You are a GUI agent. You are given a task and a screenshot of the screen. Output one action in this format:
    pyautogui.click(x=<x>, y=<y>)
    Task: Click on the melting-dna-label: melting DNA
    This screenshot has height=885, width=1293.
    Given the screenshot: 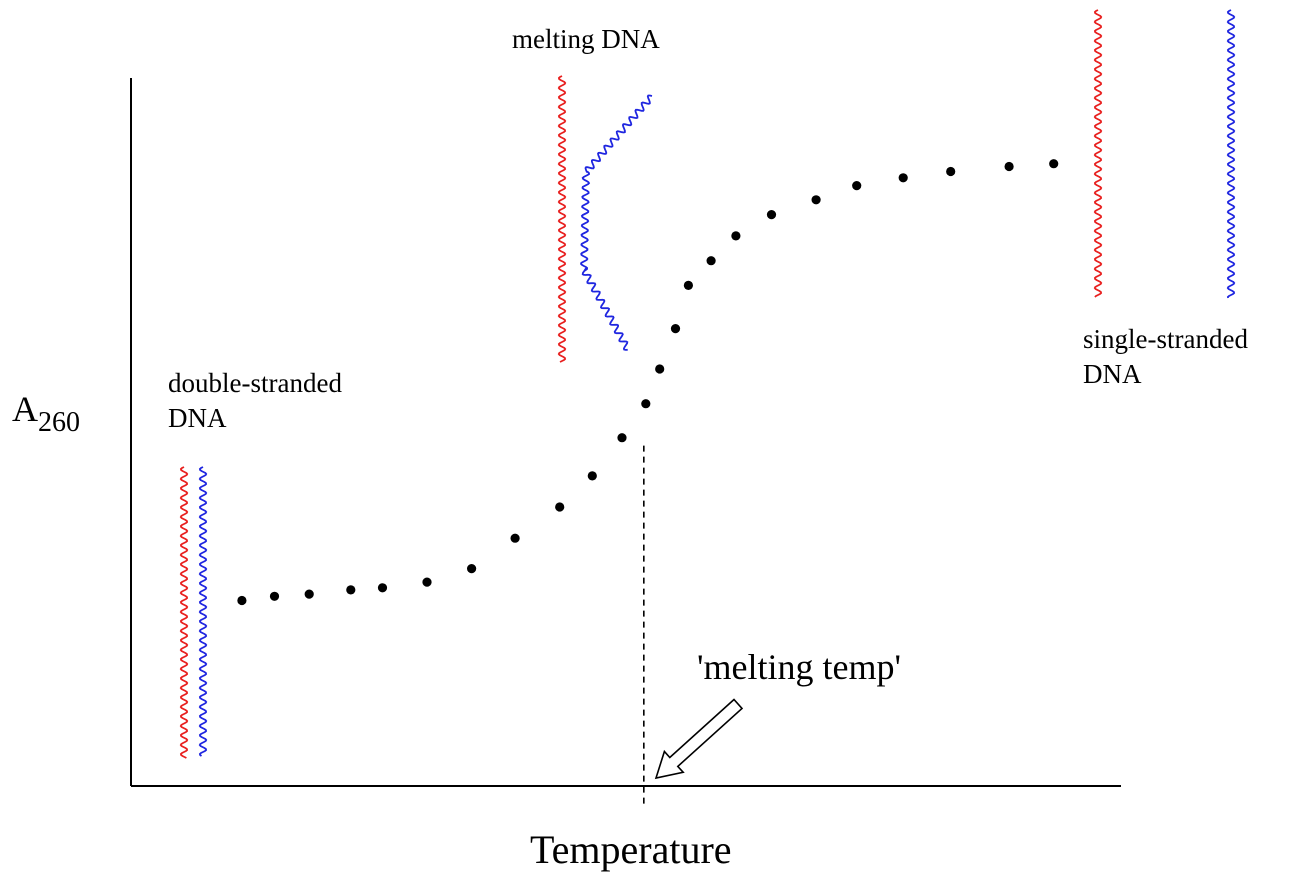 What is the action you would take?
    pyautogui.click(x=586, y=39)
    